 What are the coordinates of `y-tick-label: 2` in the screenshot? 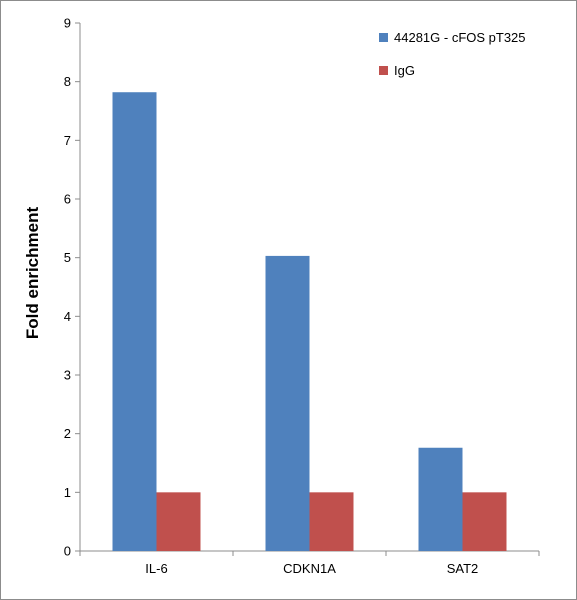 It's located at (67, 433).